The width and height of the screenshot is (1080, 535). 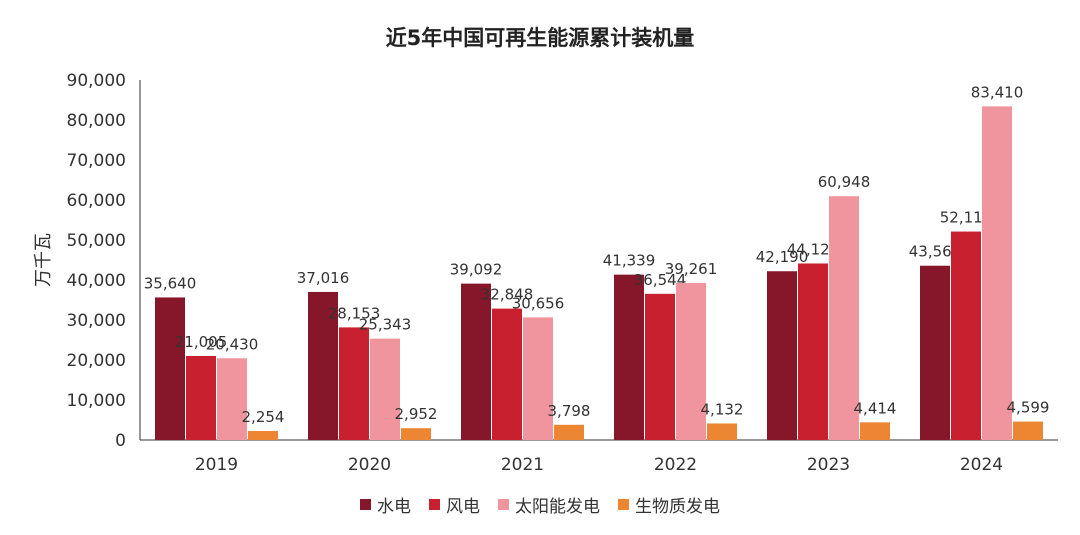 I want to click on data-label: 39,261, so click(x=691, y=269).